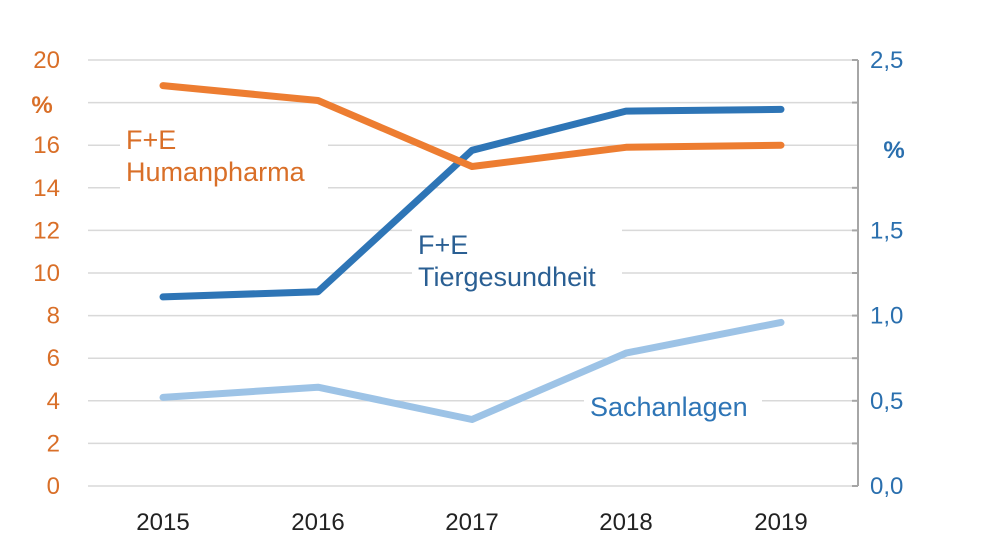  Describe the element at coordinates (625, 522) in the screenshot. I see `x-tick-label: 2018` at that location.